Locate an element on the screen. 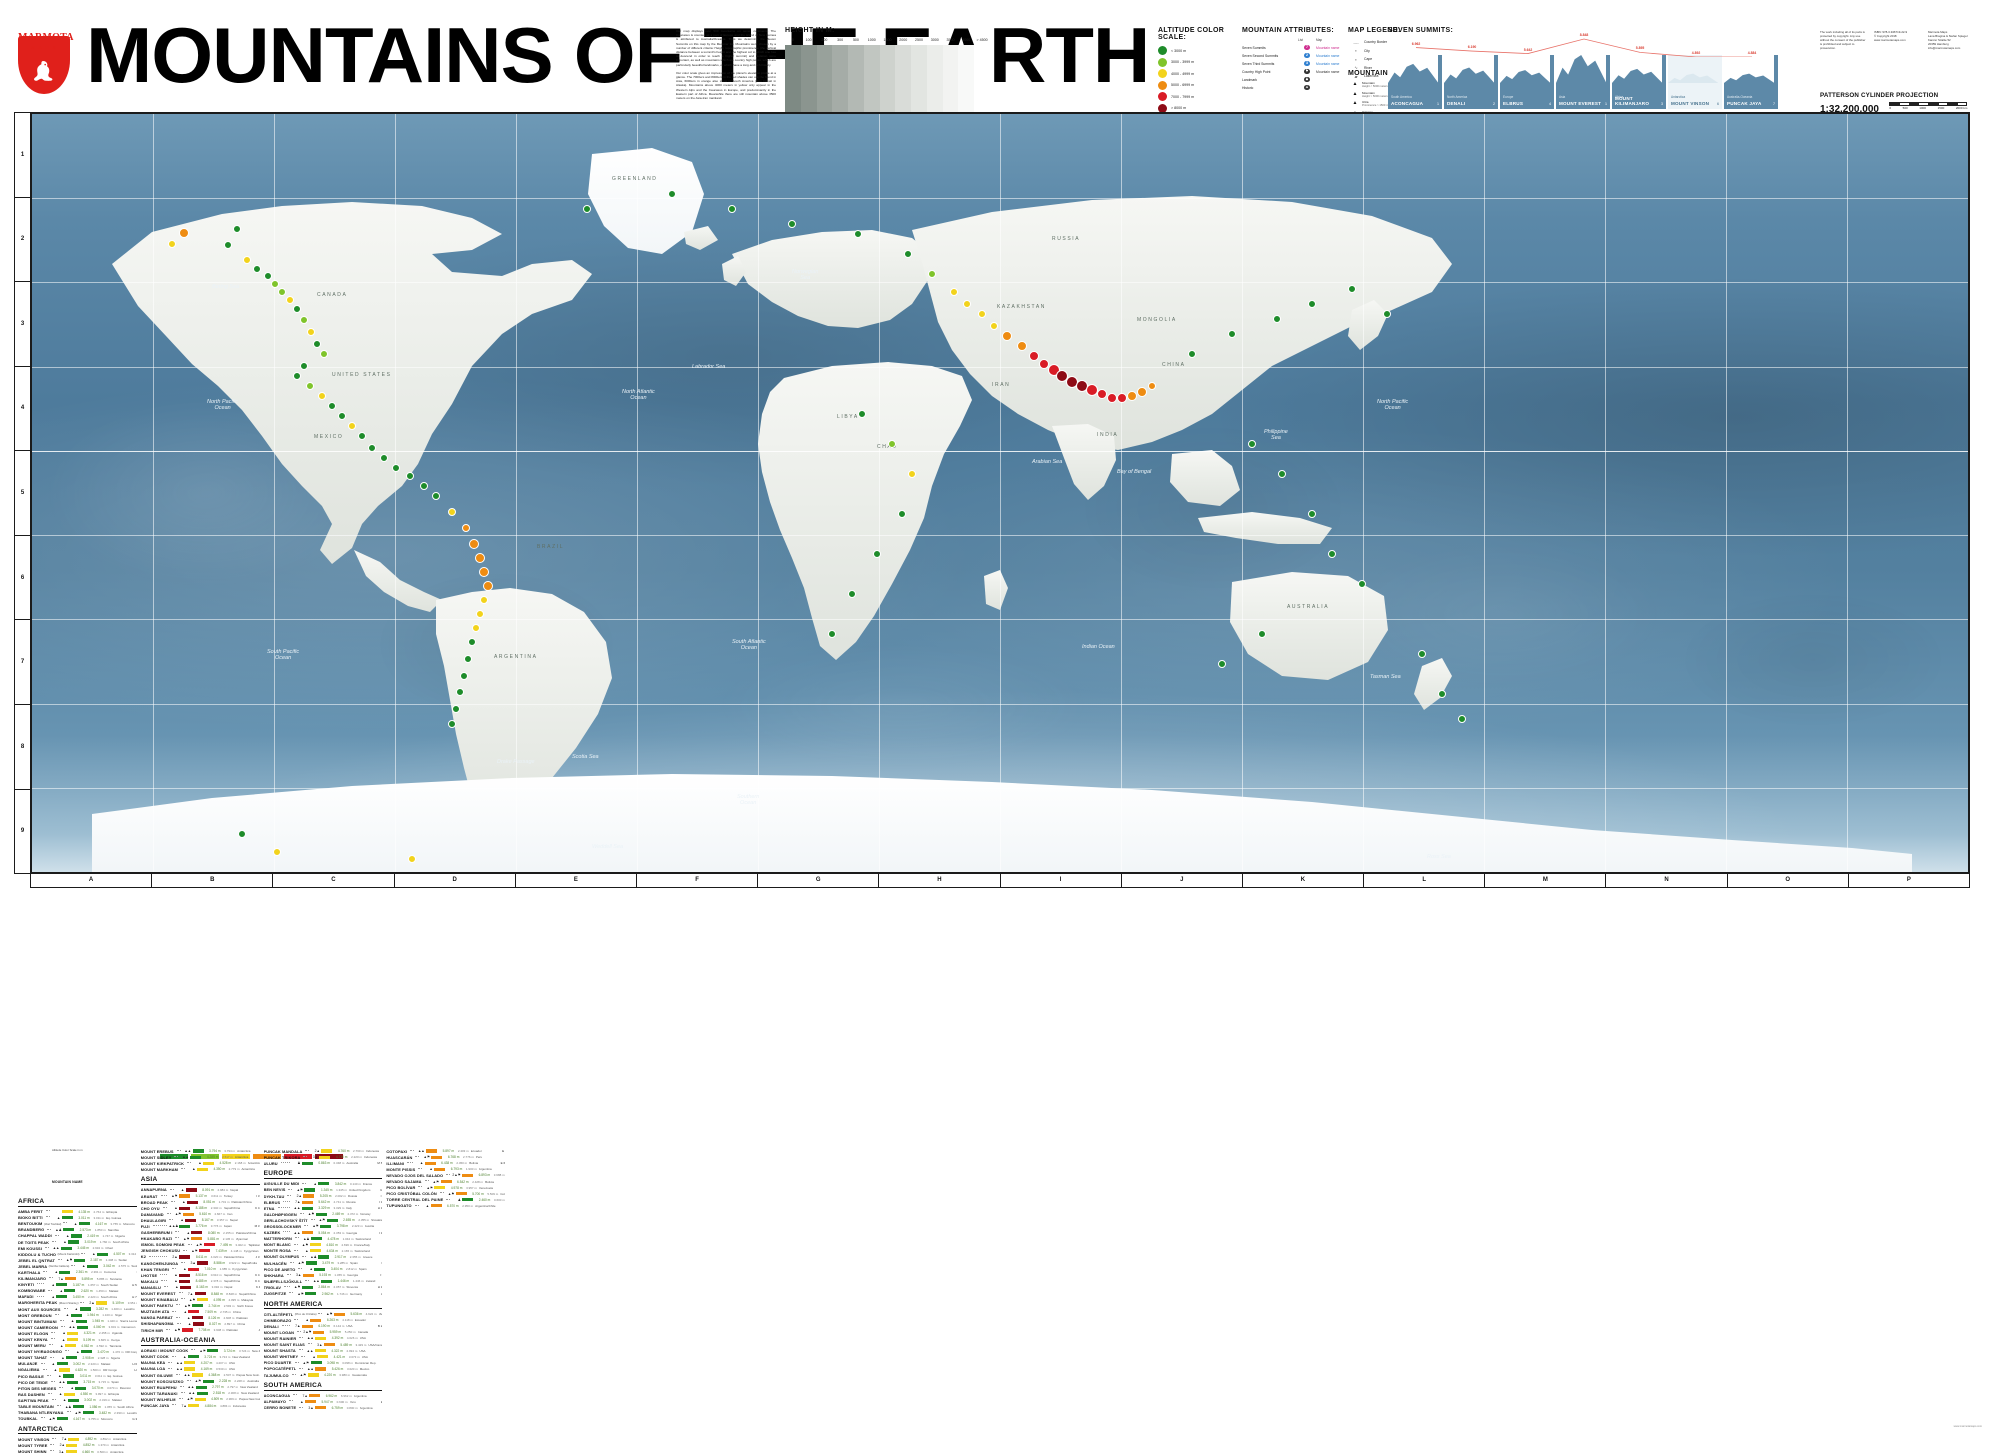  index-row: TAJUMULCO▲⚑4.220 m3.980 mGuatemalaD 4 is located at coordinates (323, 1375).